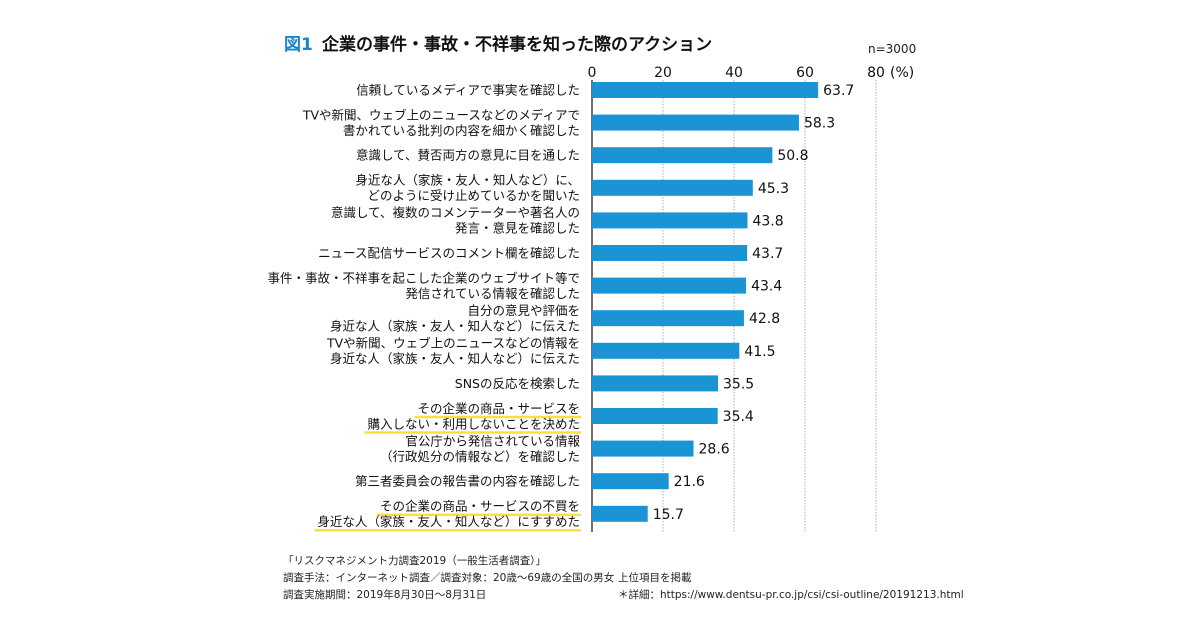 The width and height of the screenshot is (1200, 630). Describe the element at coordinates (480, 506) in the screenshot. I see `category-label-14-1: その企業の商品・サービスの不買を` at that location.